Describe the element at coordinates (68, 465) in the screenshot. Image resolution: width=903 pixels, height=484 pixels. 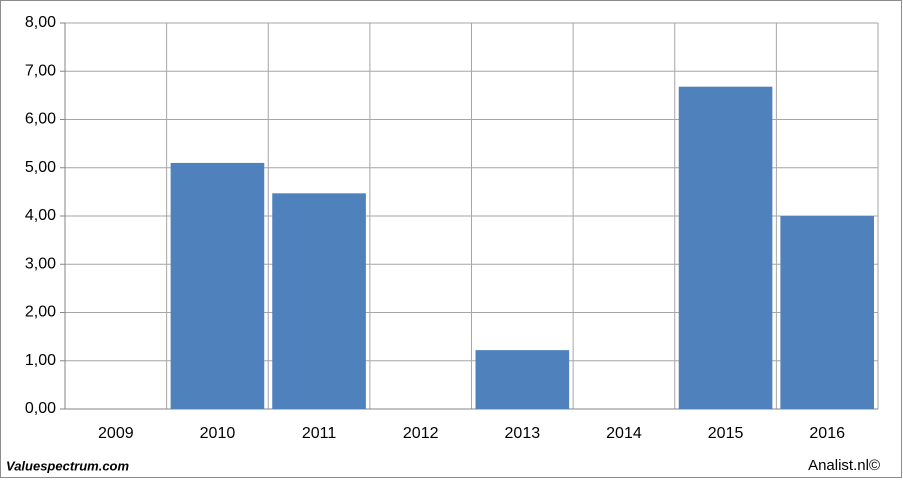
I see `footer-left: Valuespectrum.com` at that location.